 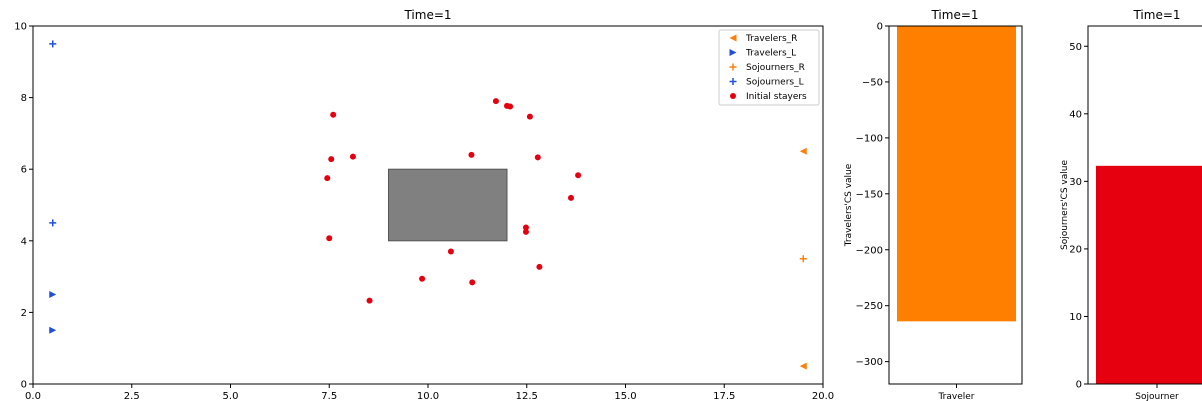 I want to click on travelers-bars, so click(x=956, y=174).